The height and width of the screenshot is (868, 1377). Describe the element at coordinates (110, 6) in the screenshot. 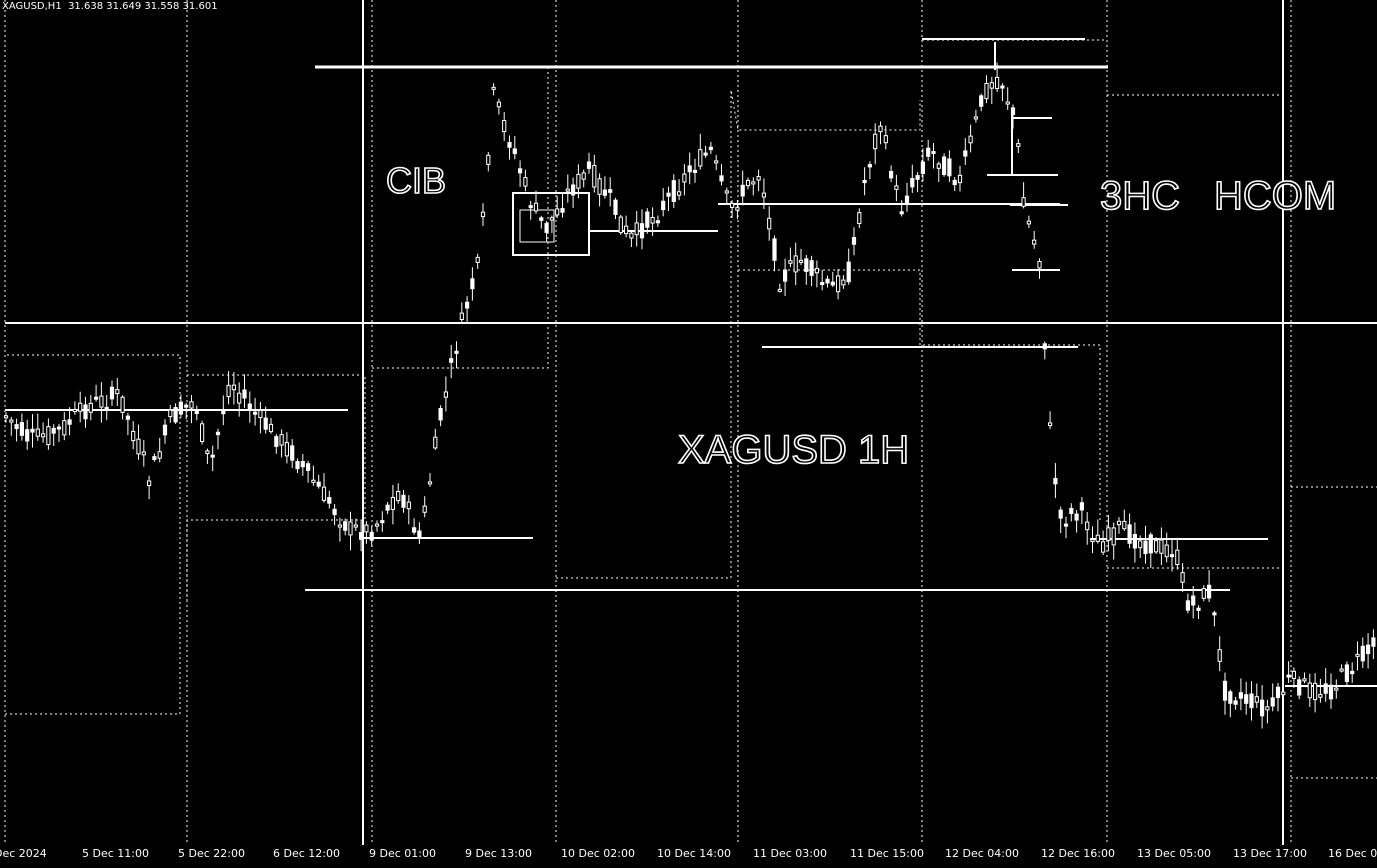

I see `chart-header: XAGUSD,H1 31.638 31.649 31.558 31.601` at that location.